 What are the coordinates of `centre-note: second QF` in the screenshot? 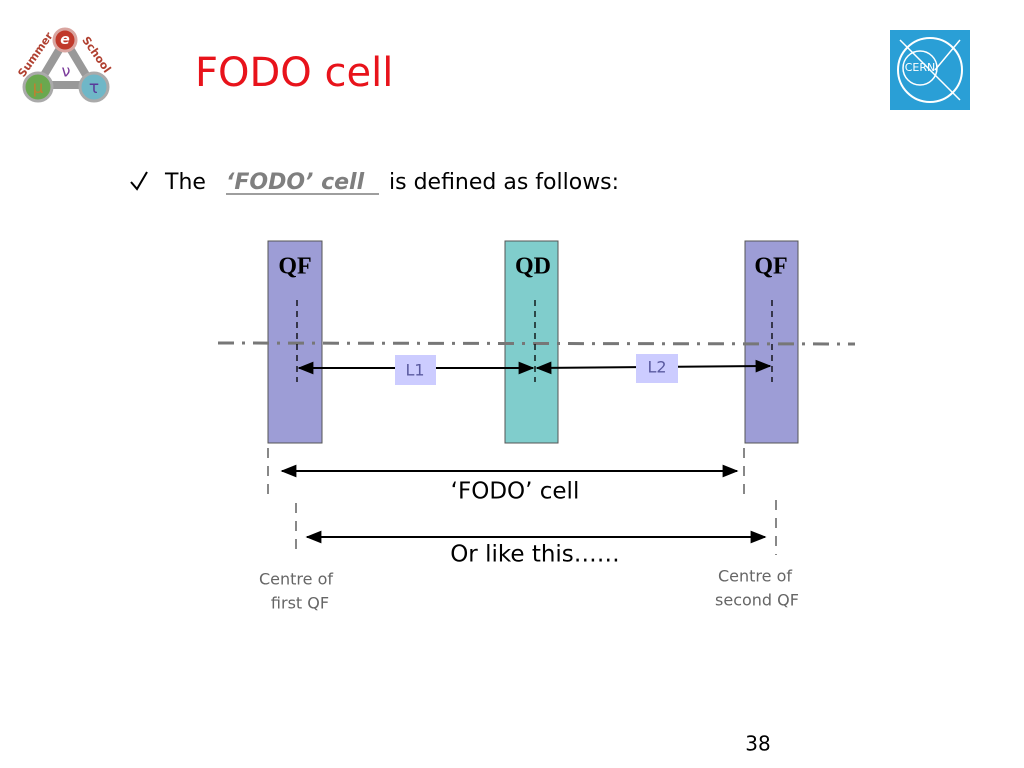 It's located at (757, 600).